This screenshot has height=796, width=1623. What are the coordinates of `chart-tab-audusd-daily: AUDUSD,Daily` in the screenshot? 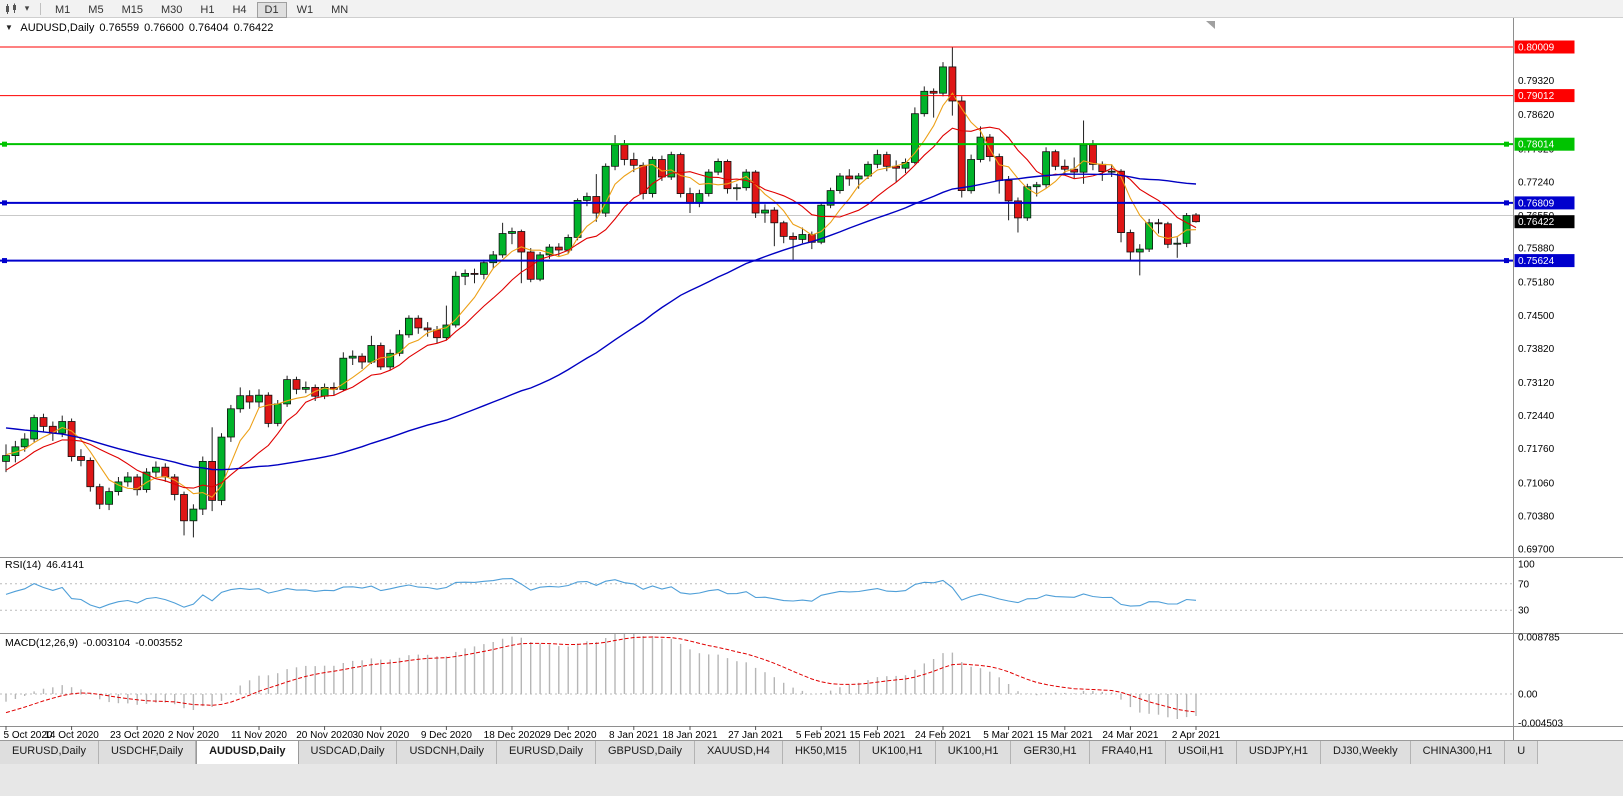 It's located at (247, 752).